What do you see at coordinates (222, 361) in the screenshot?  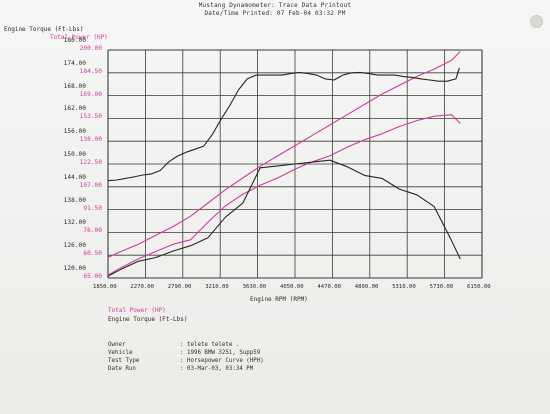 I see `test-type-value: : Horsepower Curve (HPH)` at bounding box center [222, 361].